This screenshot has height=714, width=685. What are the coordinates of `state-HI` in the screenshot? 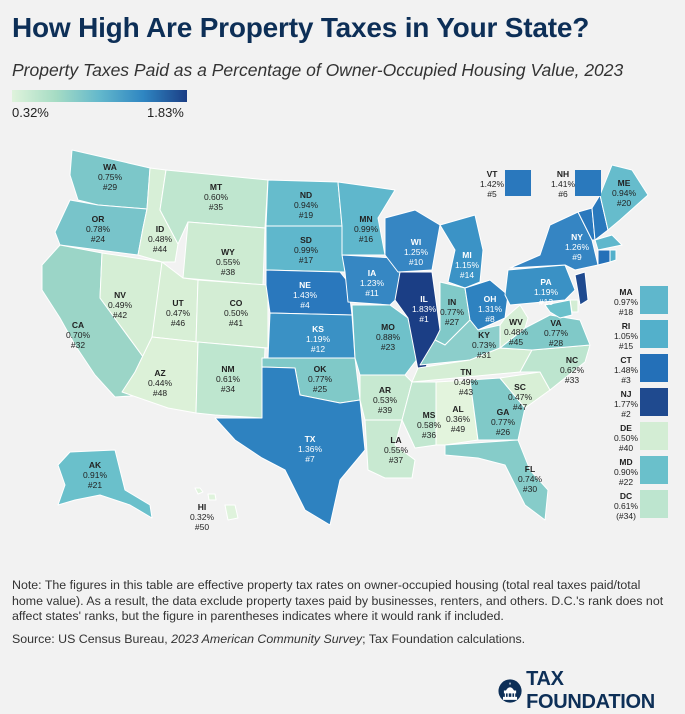 It's located at (231, 512).